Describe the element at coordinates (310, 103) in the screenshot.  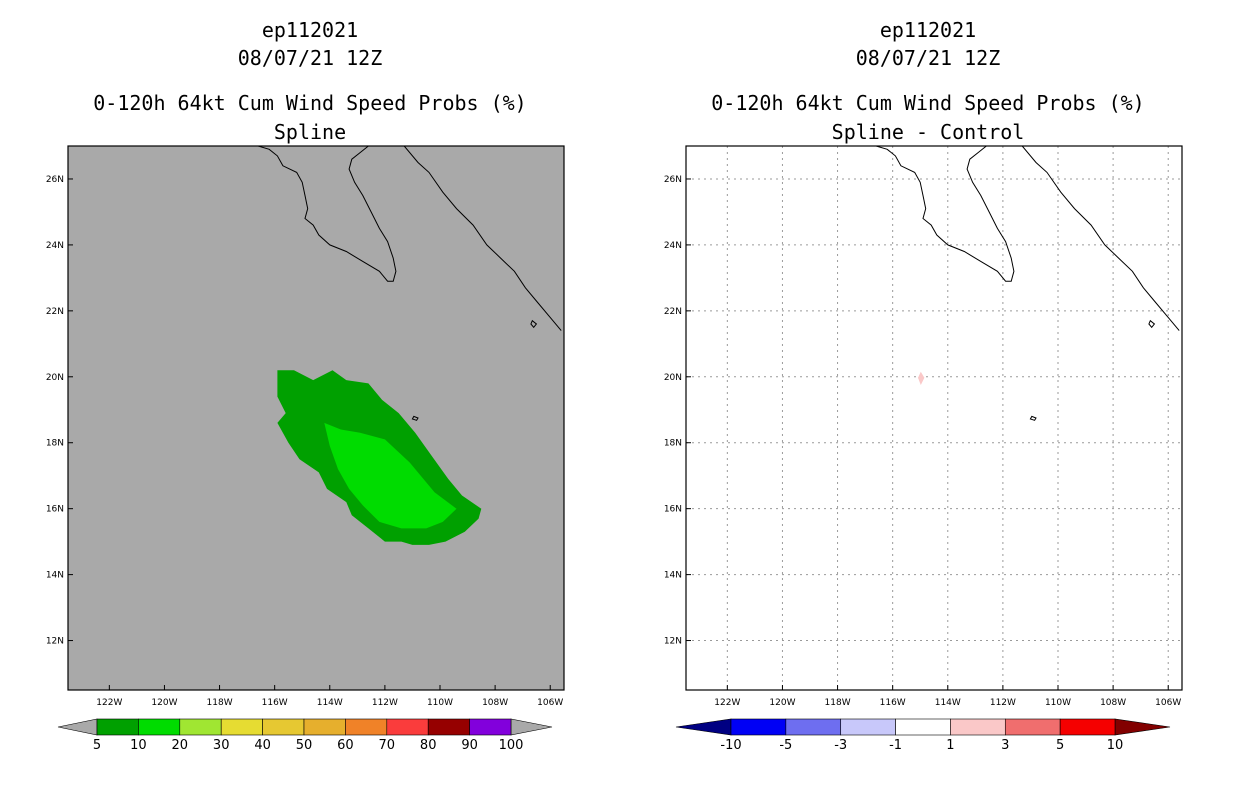
I see `left-chart-title: 0-120h 64kt Cum Wind Speed Probs (%)` at that location.